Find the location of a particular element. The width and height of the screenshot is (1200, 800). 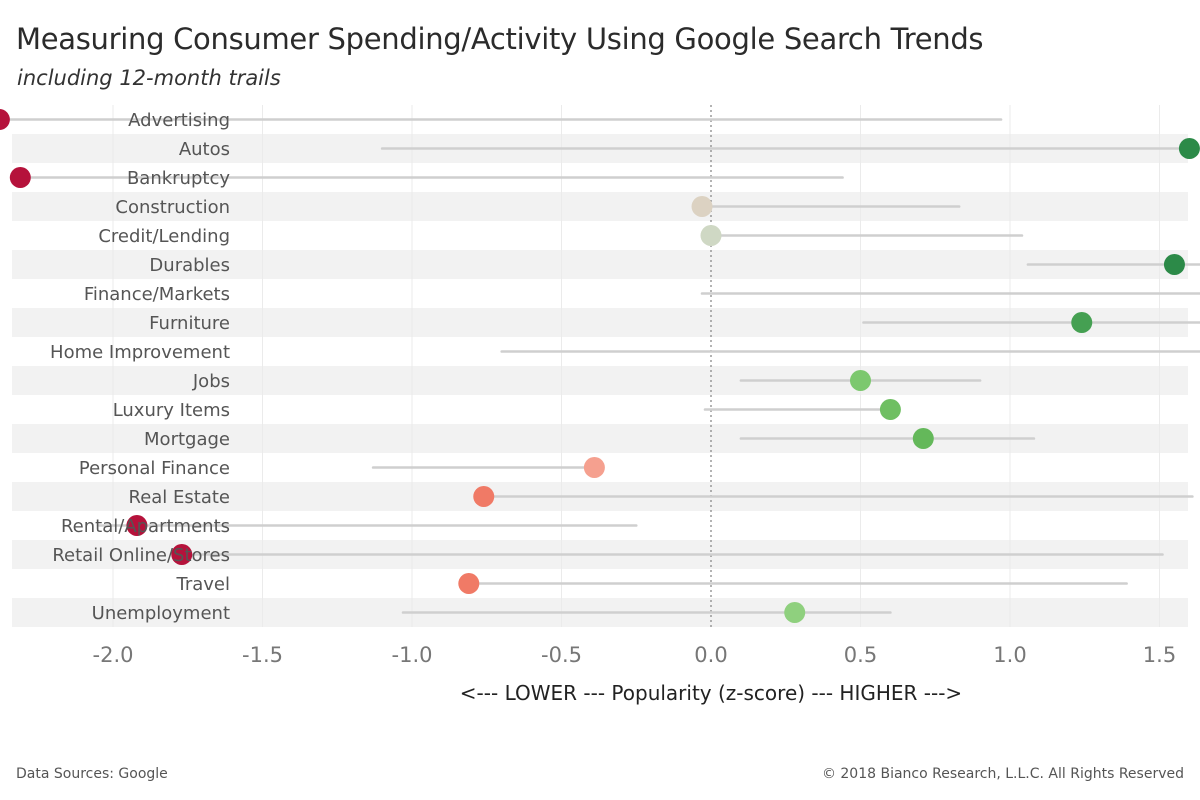

category-label: Mortgage is located at coordinates (187, 439).